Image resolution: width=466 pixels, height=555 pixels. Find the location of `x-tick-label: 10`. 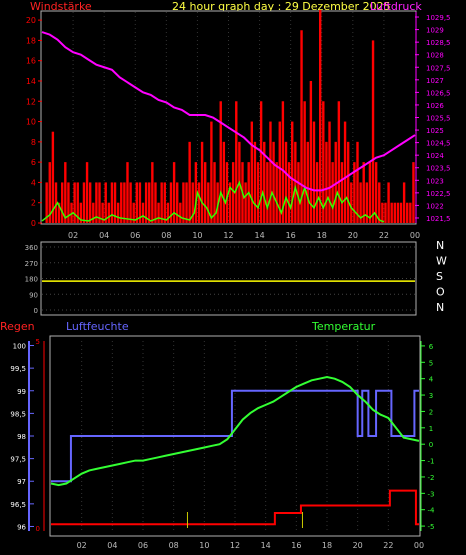

x-tick-label: 10 is located at coordinates (204, 545).